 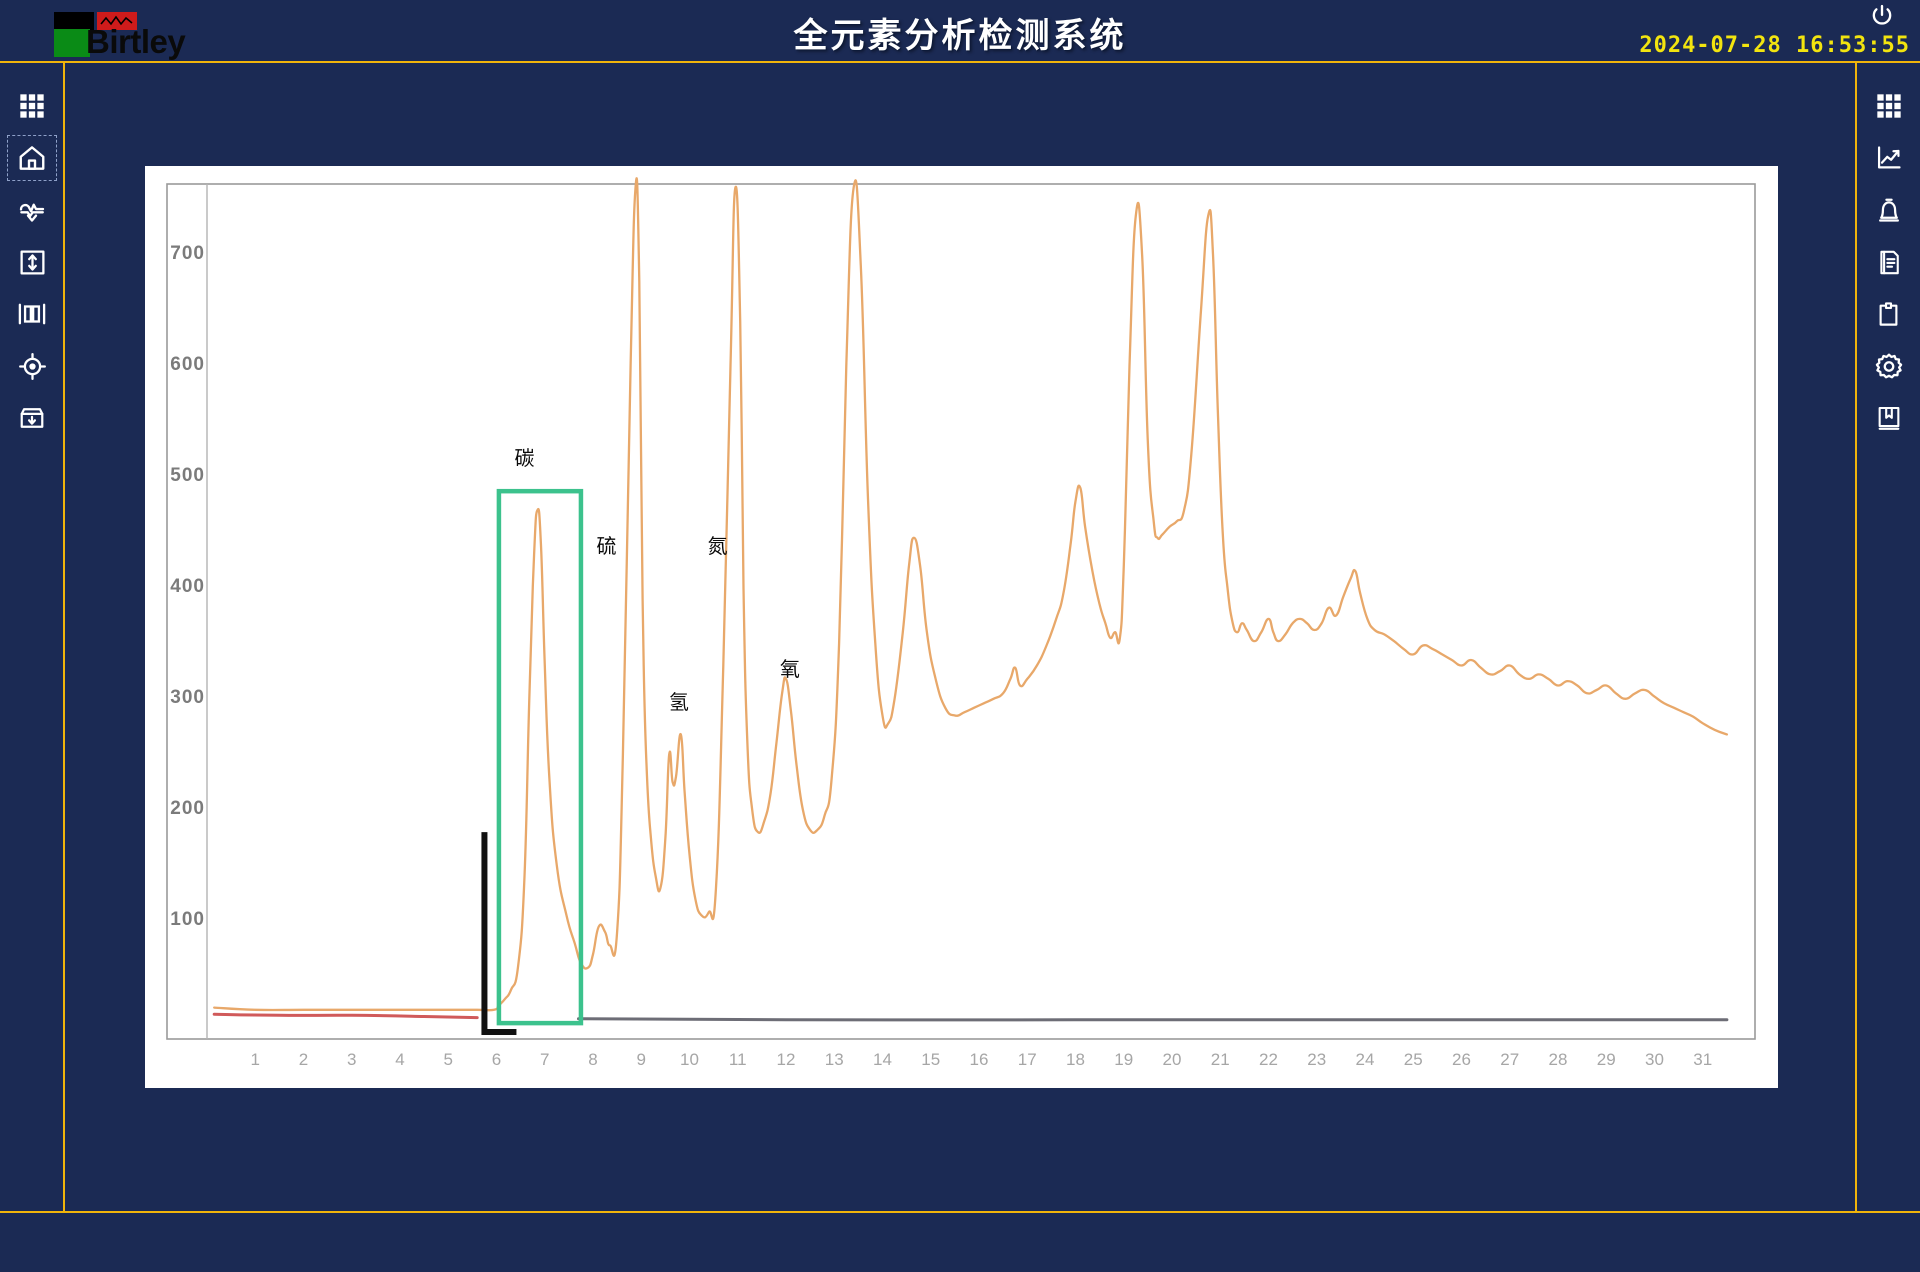 I want to click on x-axis-tick-label: 3, so click(x=352, y=1059).